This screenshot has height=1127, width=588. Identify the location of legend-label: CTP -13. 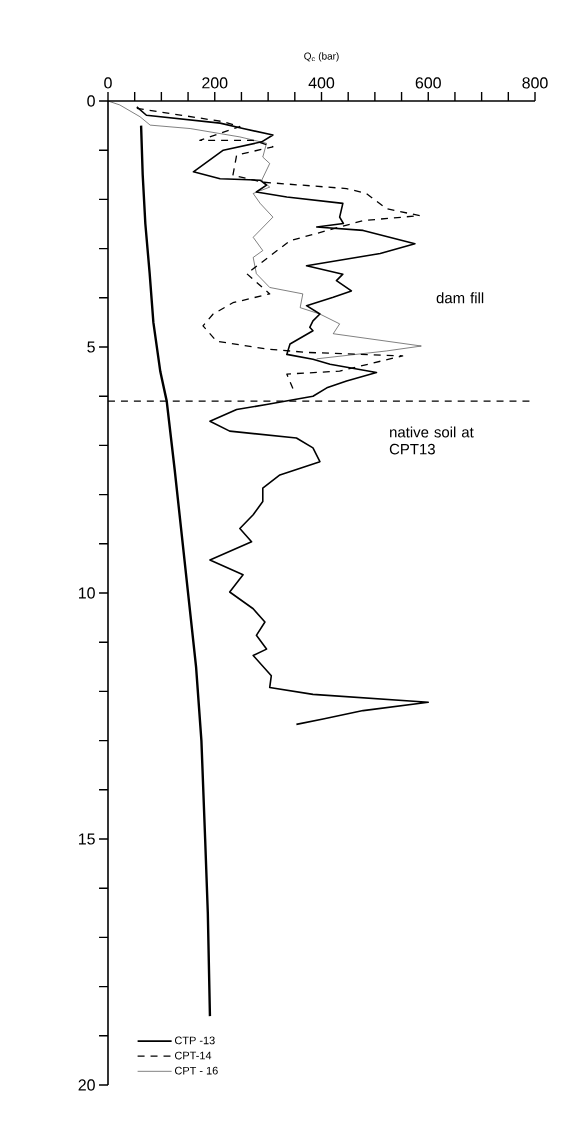
(194, 1040).